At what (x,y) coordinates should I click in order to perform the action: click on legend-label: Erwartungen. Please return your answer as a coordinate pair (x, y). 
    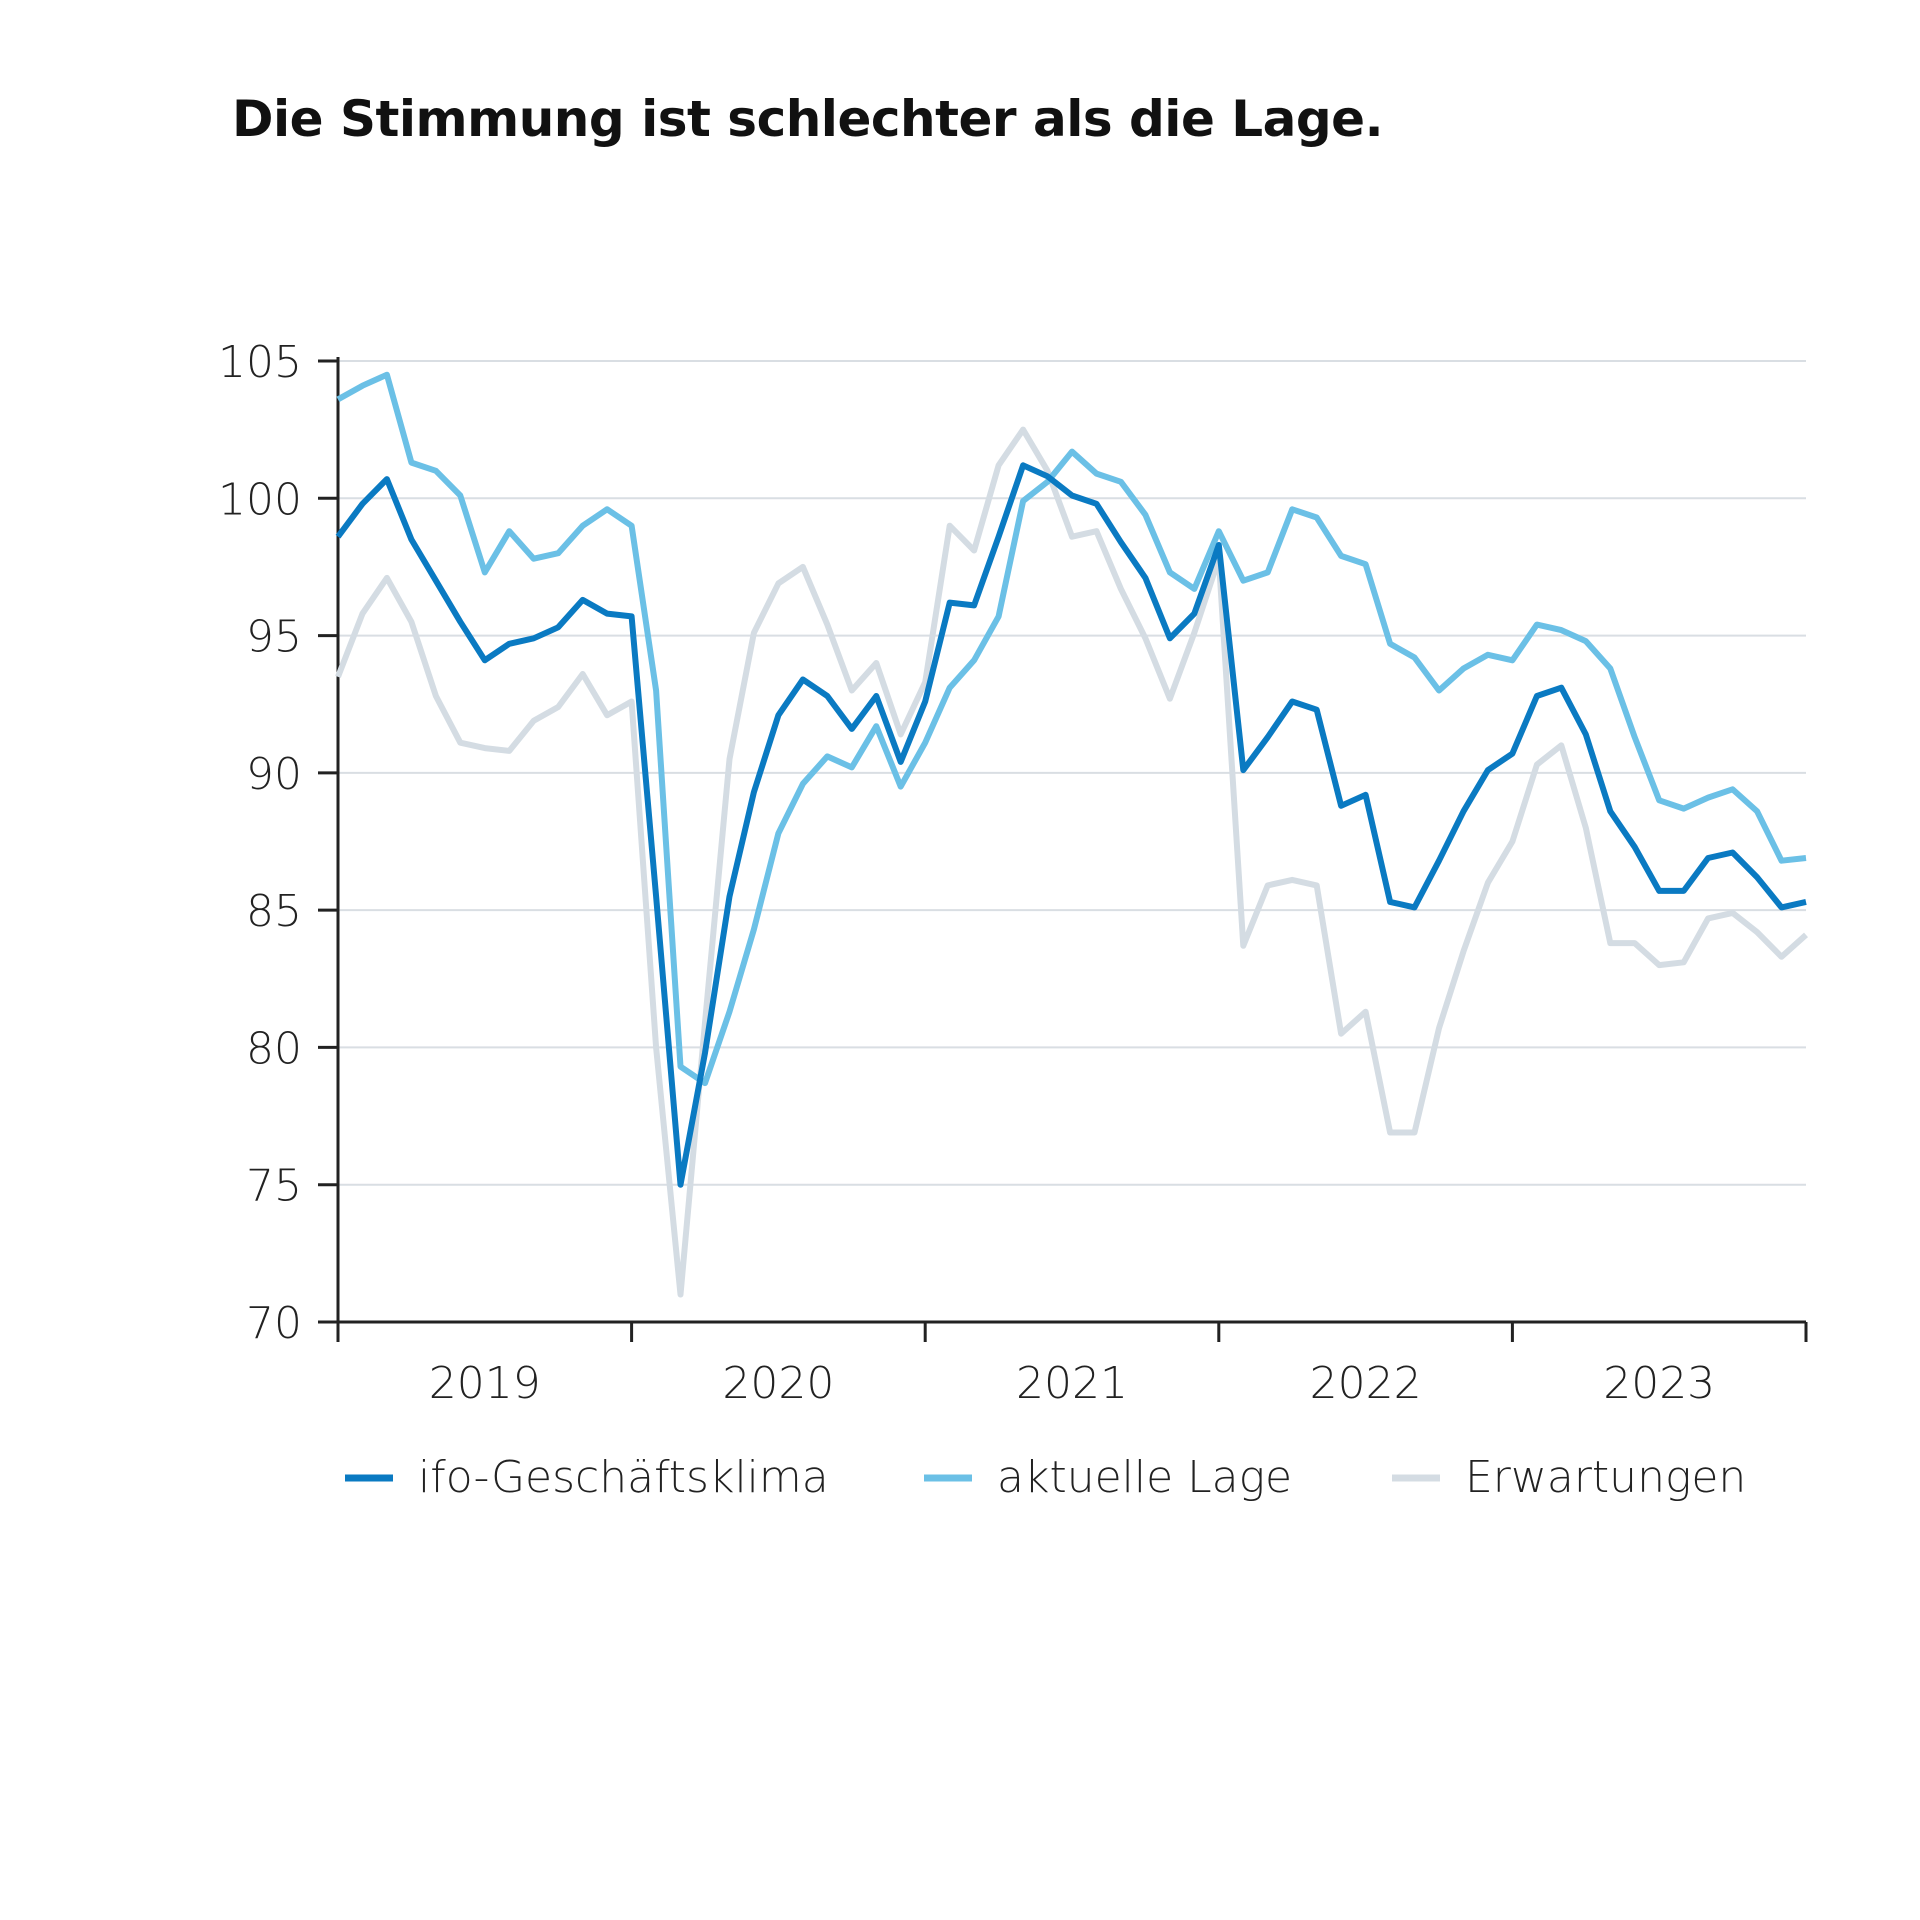
    Looking at the image, I should click on (1605, 1477).